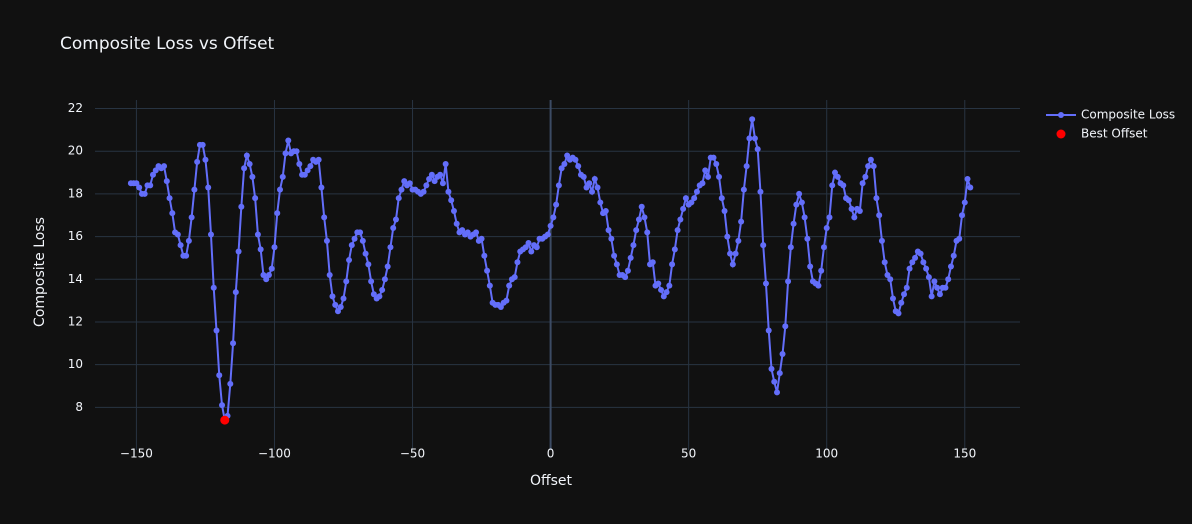 The width and height of the screenshot is (1192, 524). I want to click on x-tick-label: −50, so click(412, 454).